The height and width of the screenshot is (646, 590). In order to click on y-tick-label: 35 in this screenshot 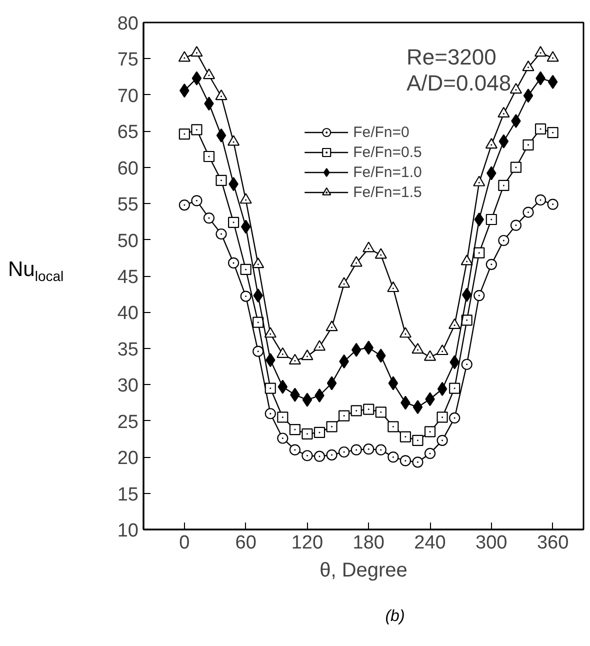, I will do `click(128, 349)`.